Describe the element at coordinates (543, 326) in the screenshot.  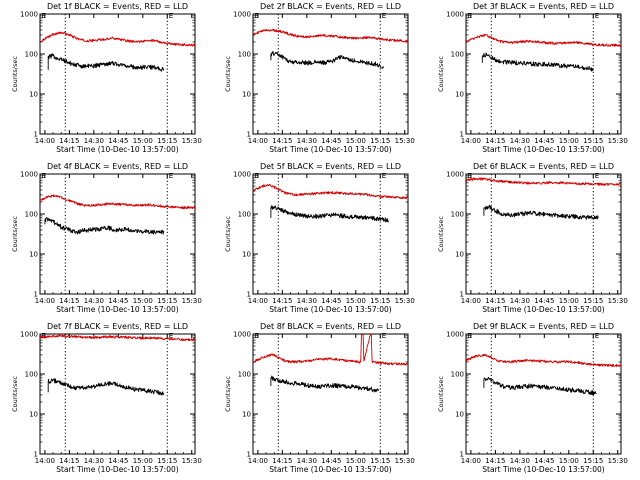
I see `panel-title: Det 9f BLACK = Events, RED = LLD` at that location.